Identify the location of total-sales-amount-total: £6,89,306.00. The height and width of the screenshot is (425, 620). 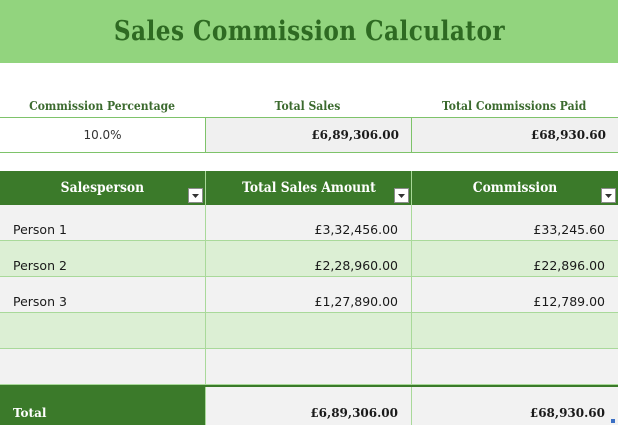
(308, 406).